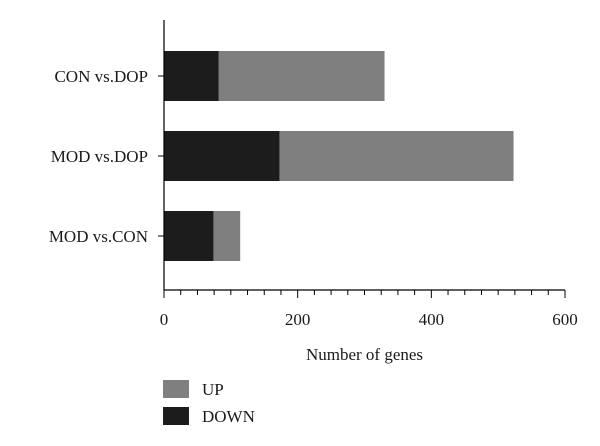 The height and width of the screenshot is (446, 600). I want to click on x-tick-label-200: 200, so click(298, 319).